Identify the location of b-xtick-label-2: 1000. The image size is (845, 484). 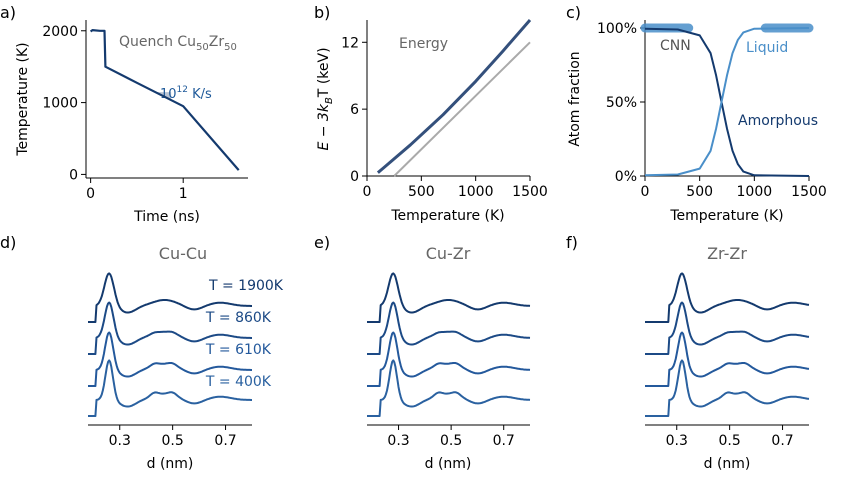
(476, 192).